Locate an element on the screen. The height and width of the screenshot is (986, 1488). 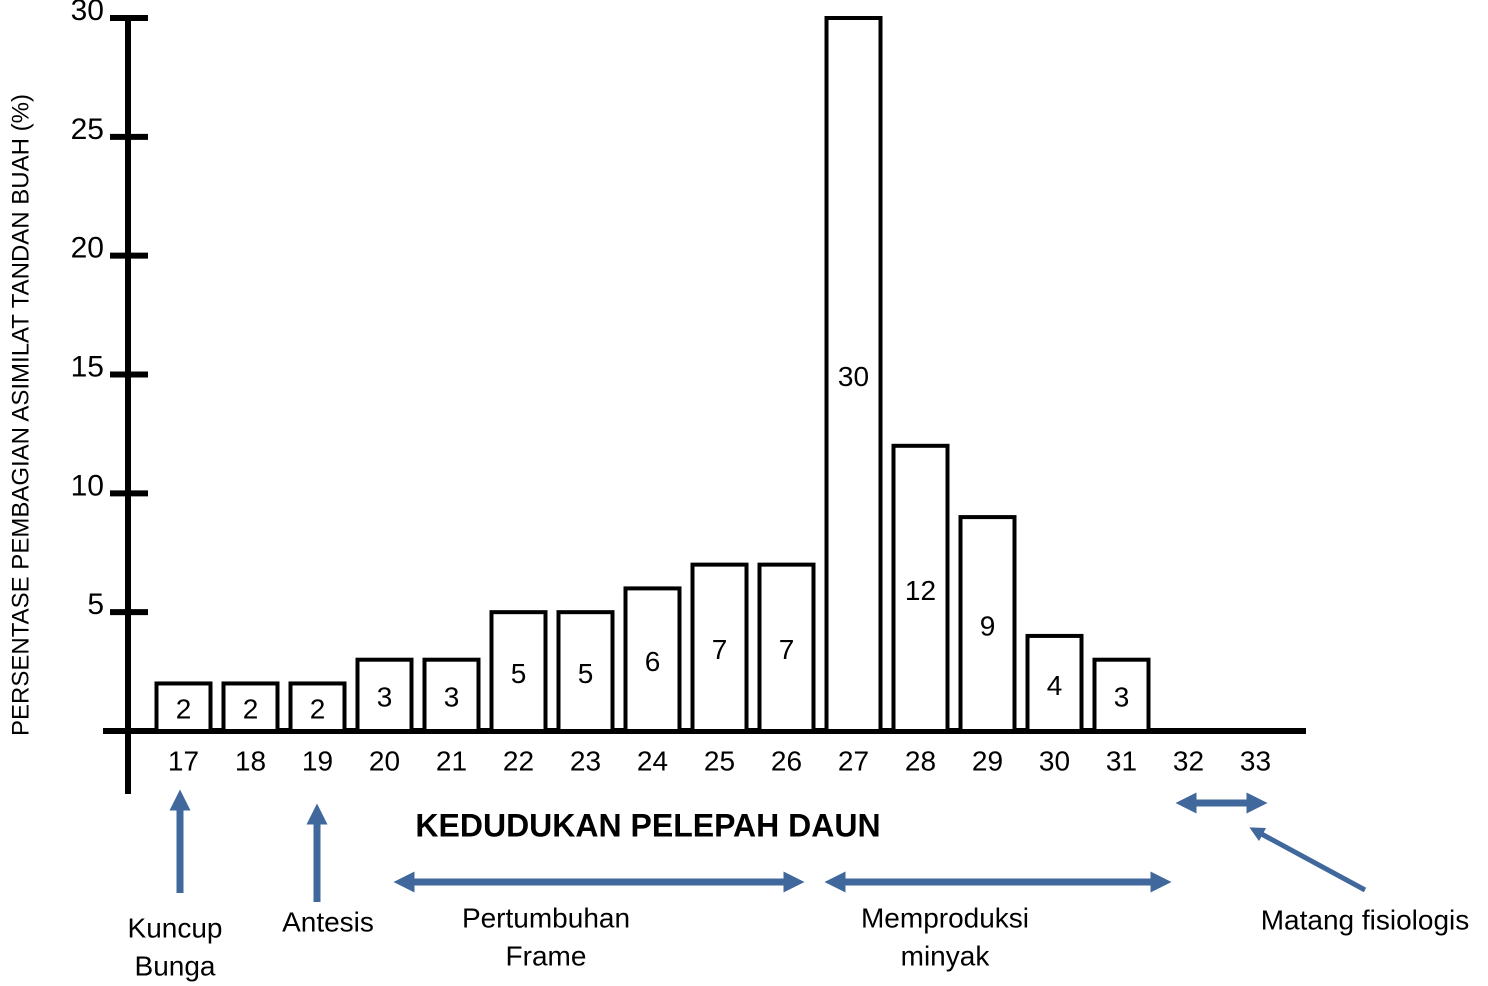
x-tick-label: 21 is located at coordinates (451, 760).